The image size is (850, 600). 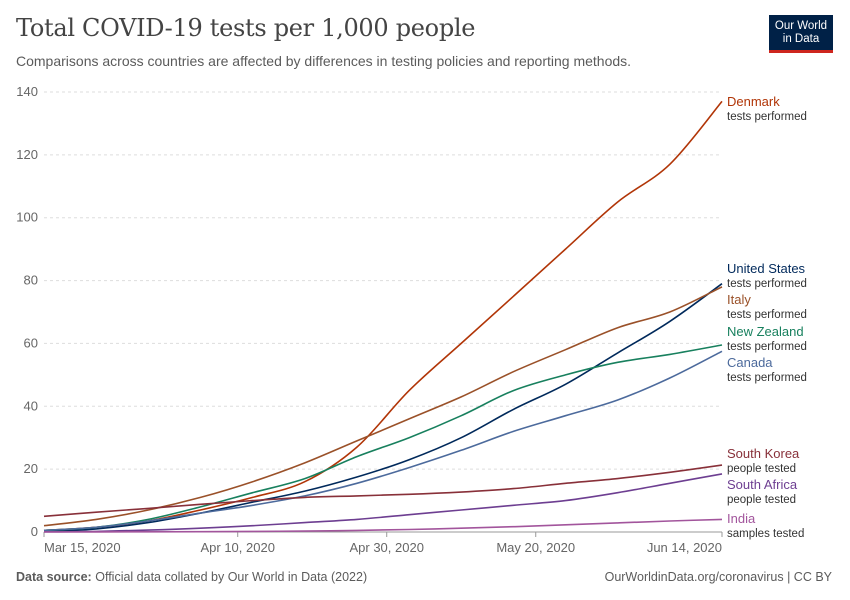 I want to click on legend-label-south-africa: South Africa, so click(x=762, y=484).